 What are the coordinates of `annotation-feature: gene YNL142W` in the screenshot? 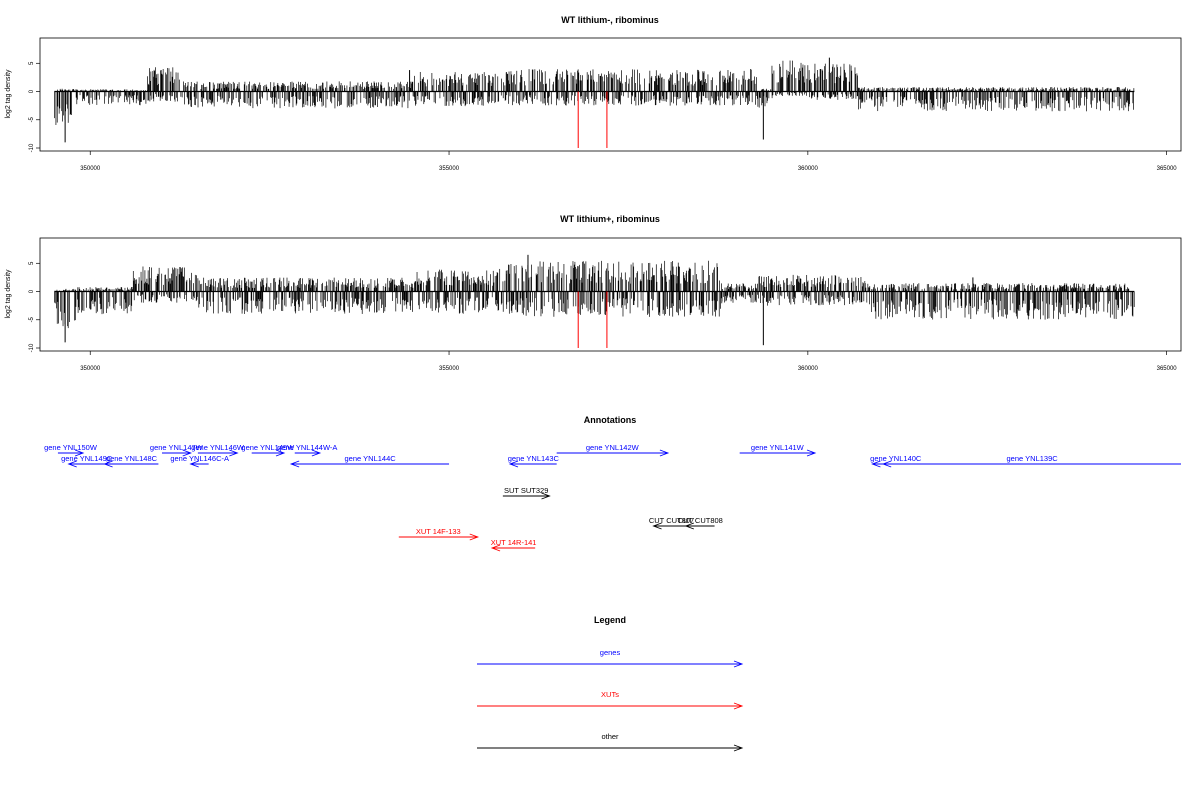 It's located at (613, 450).